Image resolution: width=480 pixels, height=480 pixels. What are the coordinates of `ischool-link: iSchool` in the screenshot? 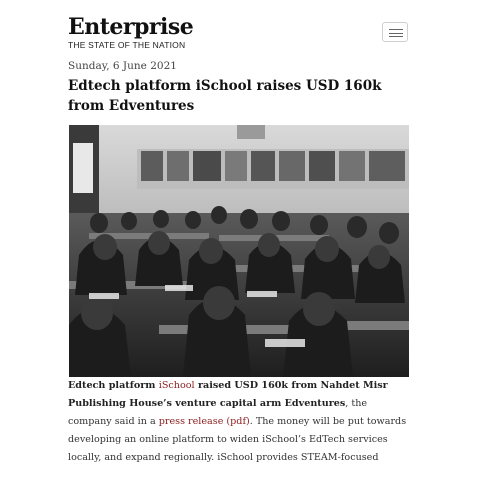 It's located at (176, 385).